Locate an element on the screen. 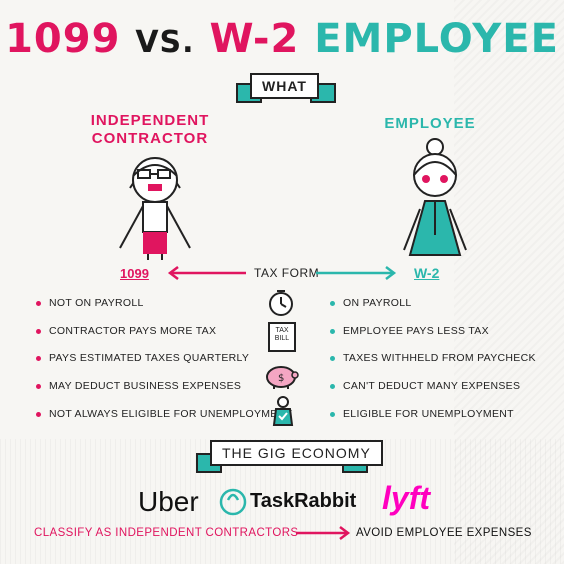 Image resolution: width=564 pixels, height=564 pixels. avoid-expenses-text: AVOID EMPLOYEE EXPENSES is located at coordinates (444, 533).